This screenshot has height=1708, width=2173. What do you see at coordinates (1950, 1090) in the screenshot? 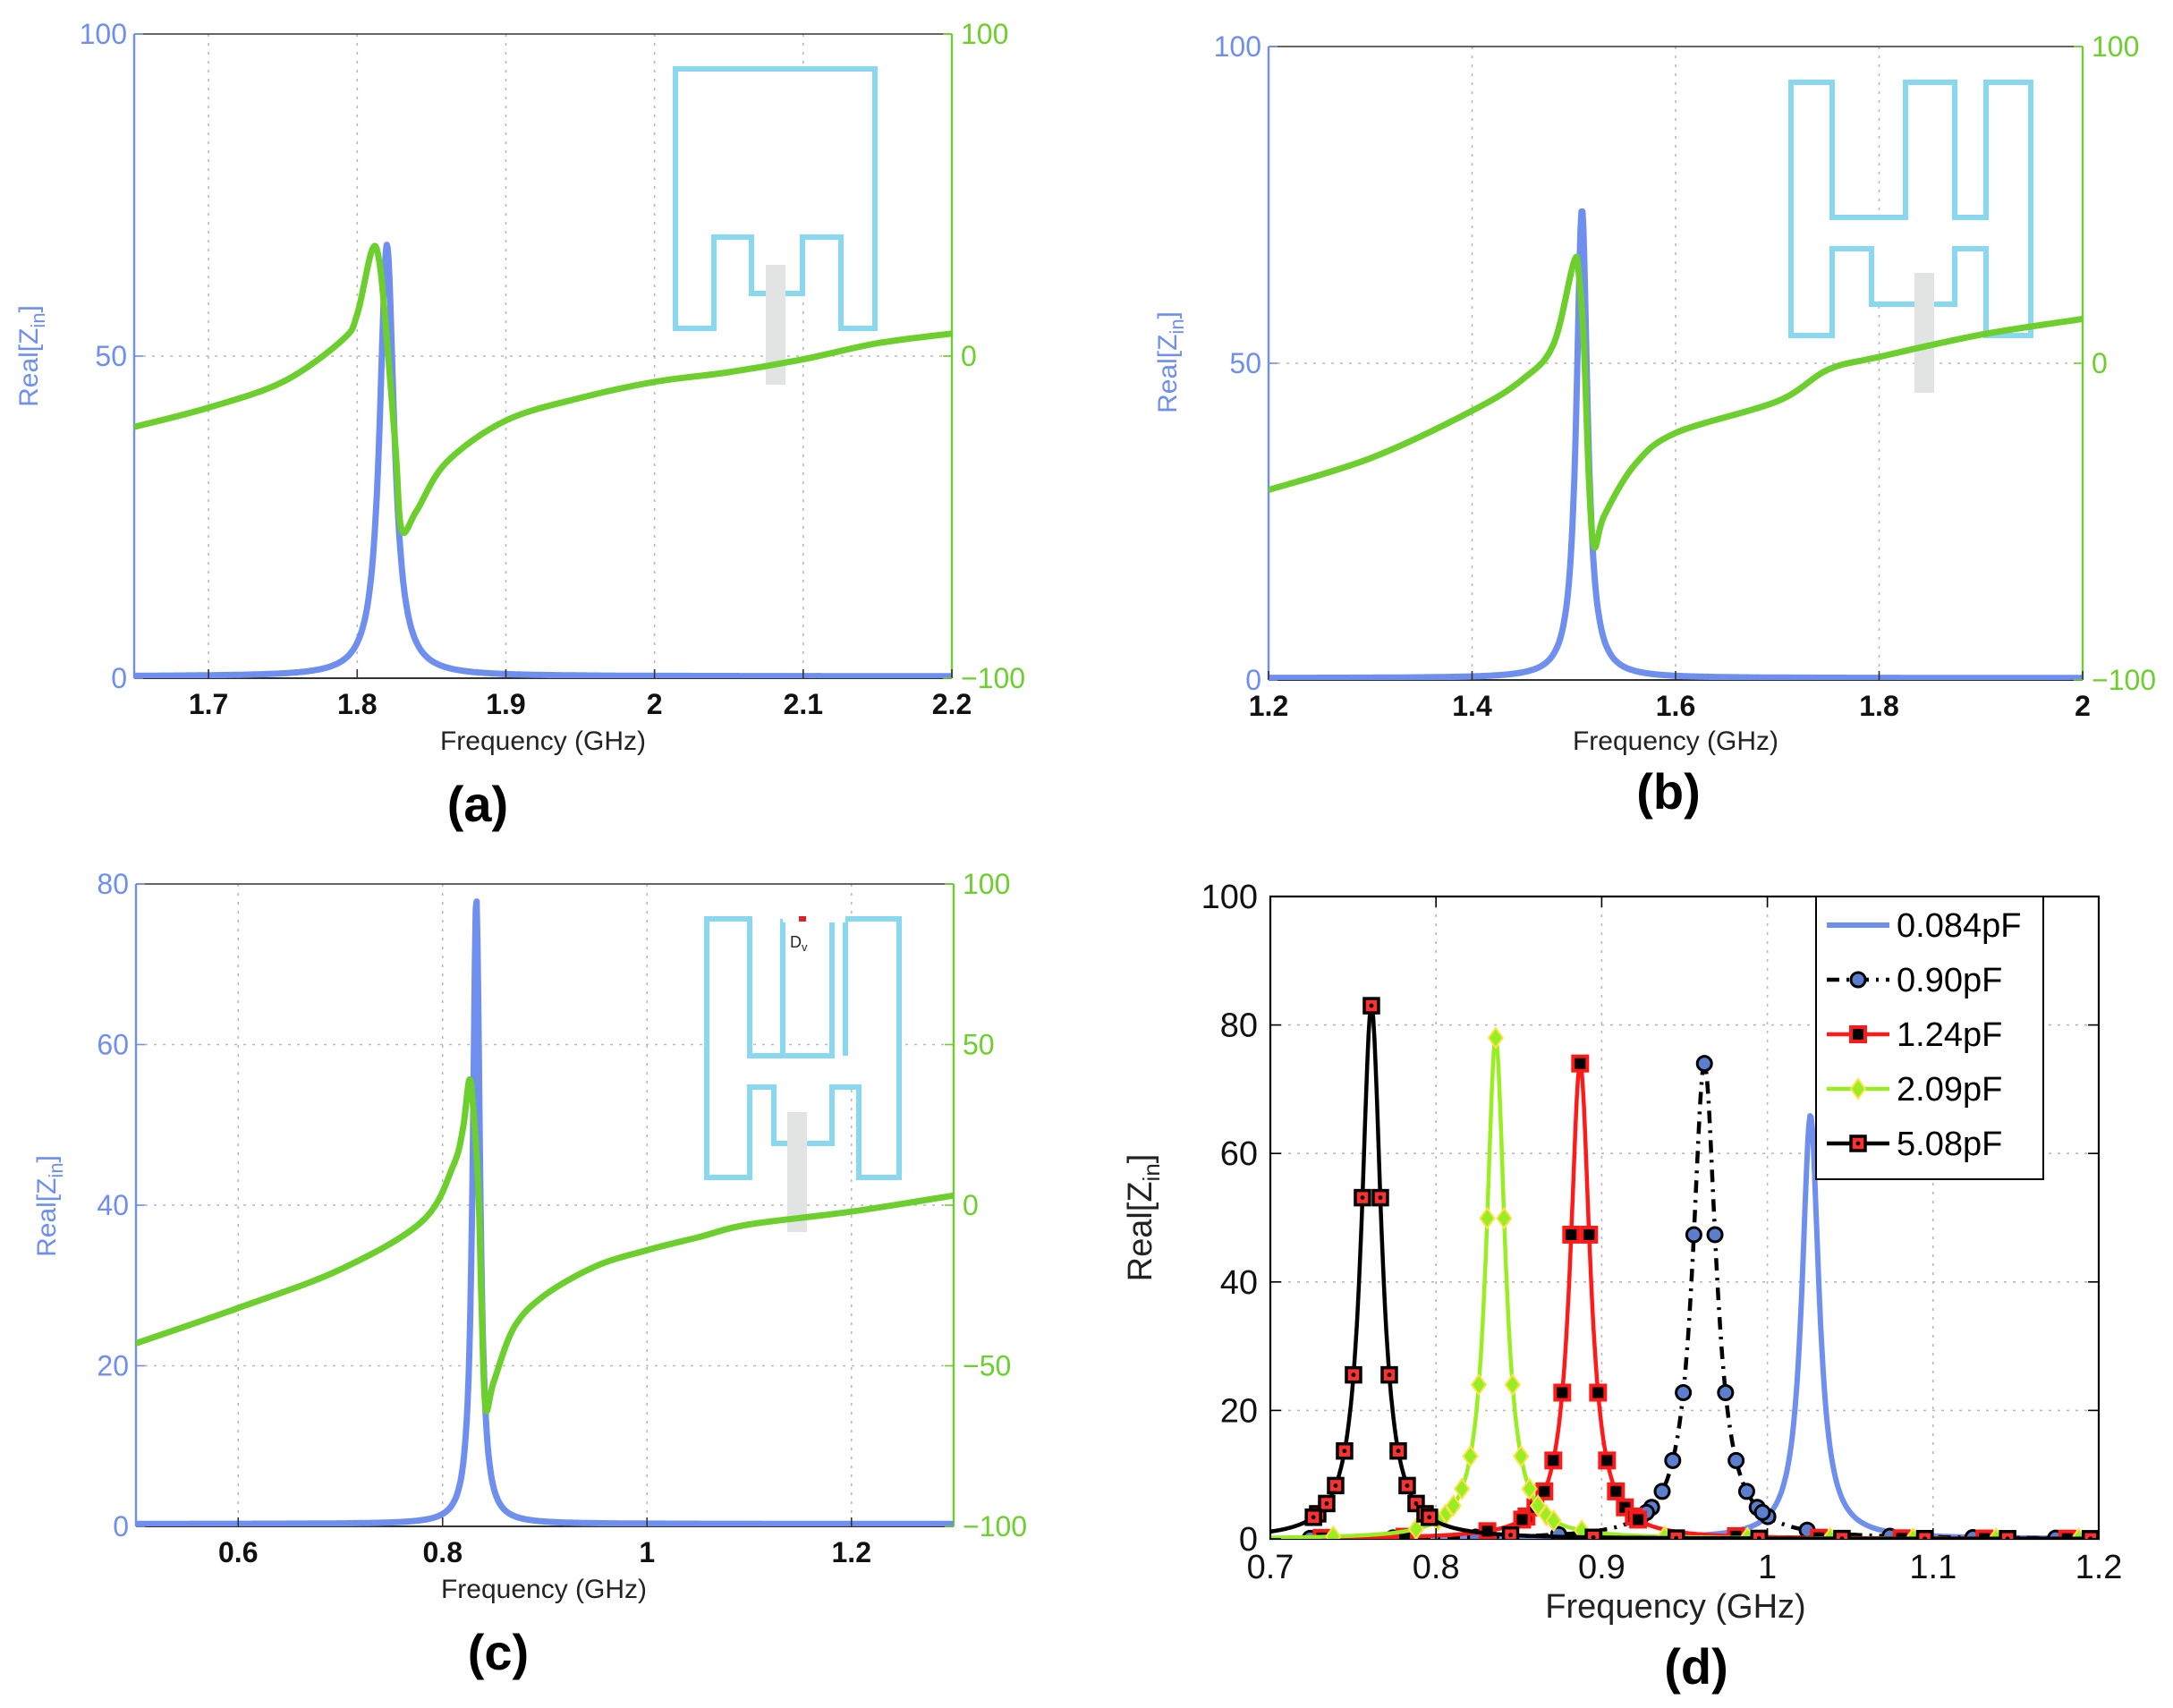
I see `panel-d-legend-2p09pF-label: 2.09pF` at bounding box center [1950, 1090].